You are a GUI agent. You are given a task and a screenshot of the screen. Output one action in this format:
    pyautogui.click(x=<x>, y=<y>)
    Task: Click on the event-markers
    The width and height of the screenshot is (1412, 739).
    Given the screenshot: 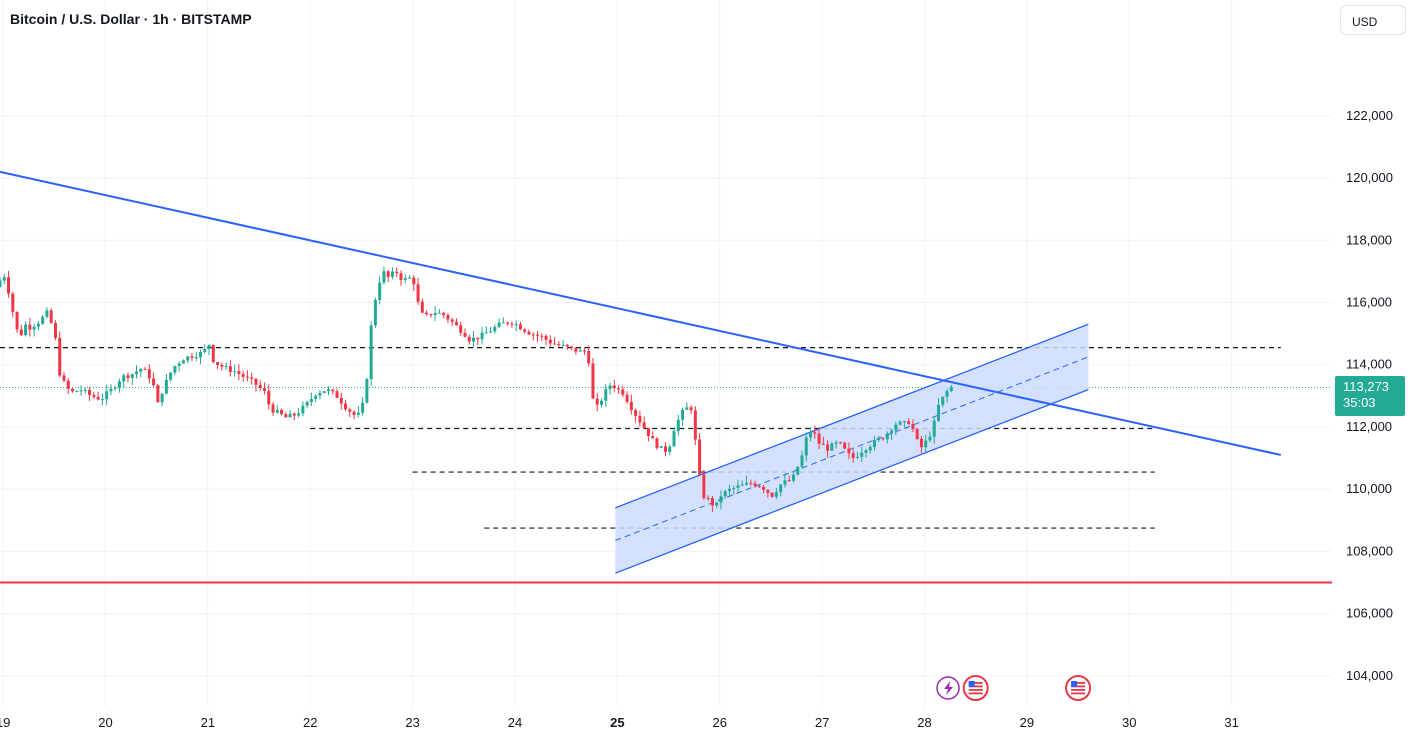 What is the action you would take?
    pyautogui.click(x=1014, y=688)
    